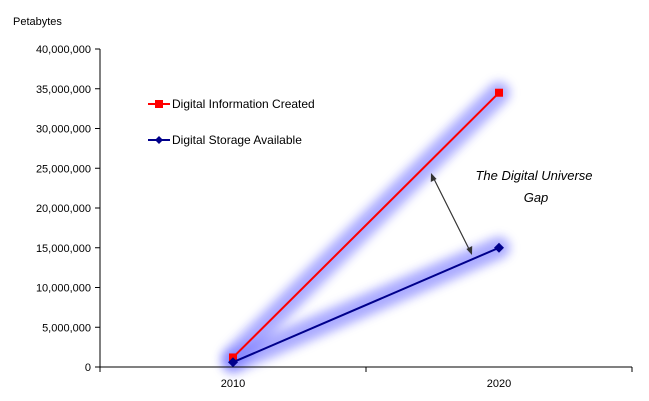  What do you see at coordinates (37, 22) in the screenshot?
I see `y-axis-label: Petabytes` at bounding box center [37, 22].